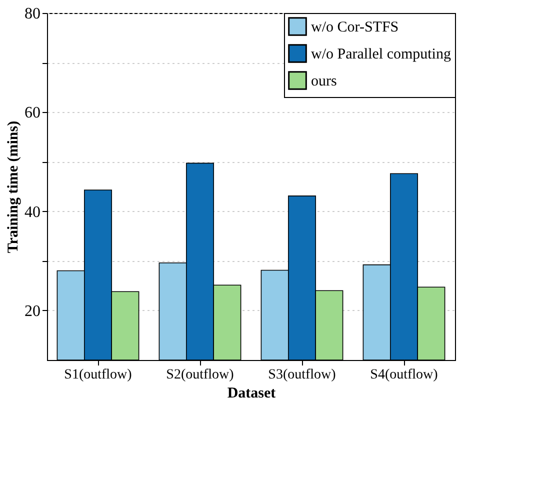 The height and width of the screenshot is (486, 546). Describe the element at coordinates (404, 375) in the screenshot. I see `x-tick-label: S4(outflow)` at that location.